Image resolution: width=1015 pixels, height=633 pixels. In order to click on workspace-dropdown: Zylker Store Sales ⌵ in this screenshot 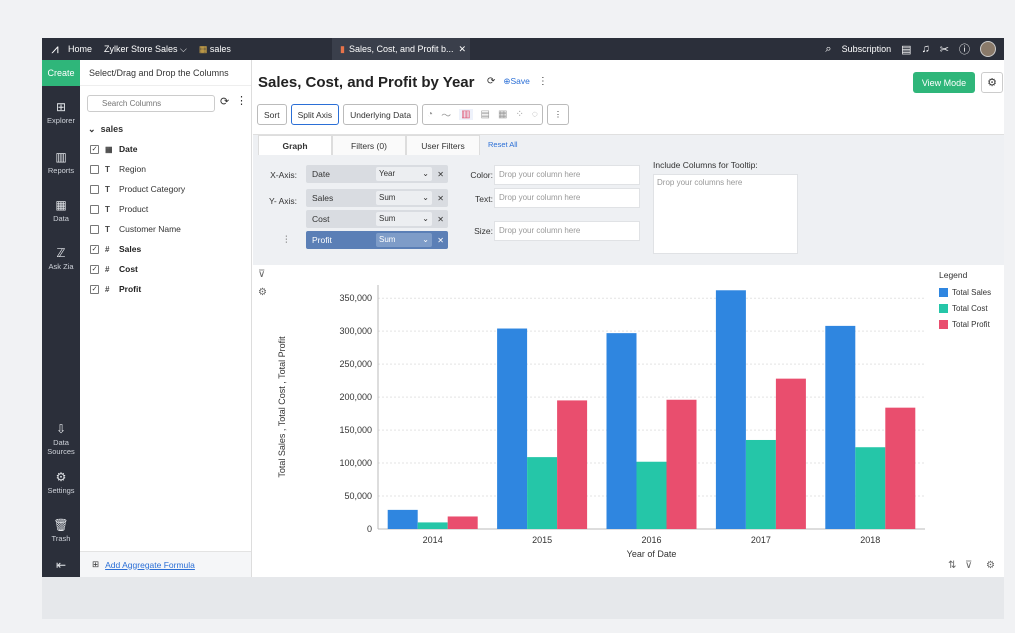, I will do `click(145, 48)`.